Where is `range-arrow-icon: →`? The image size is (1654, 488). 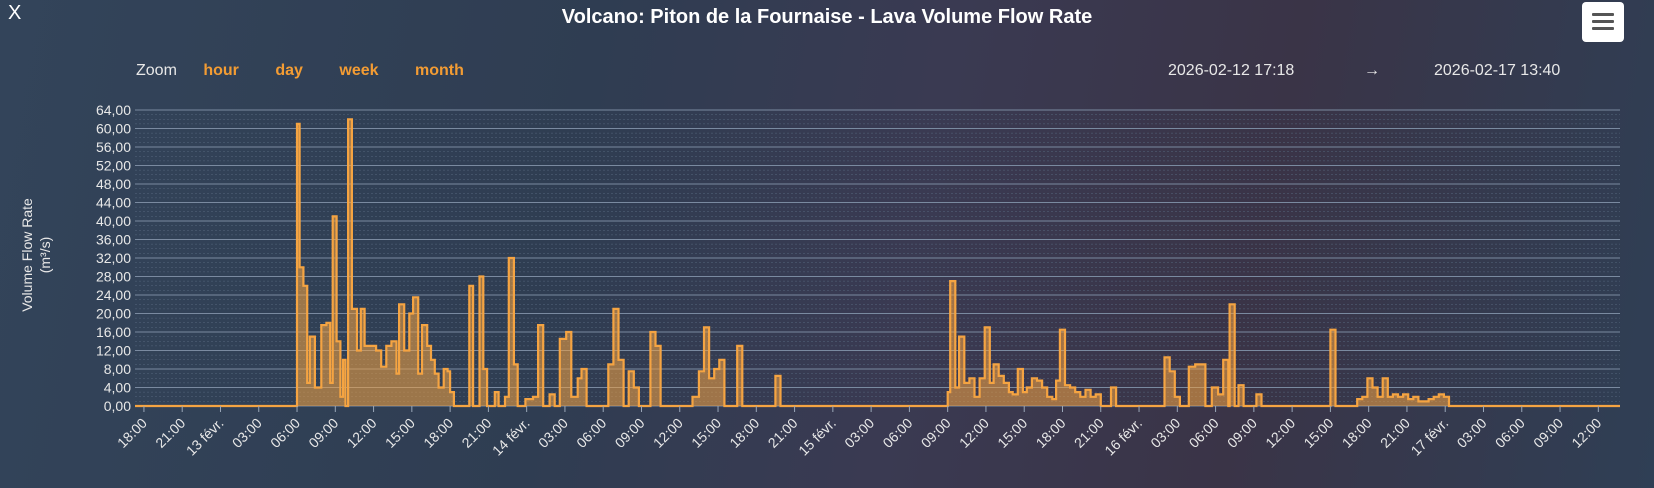
range-arrow-icon: → is located at coordinates (1372, 70).